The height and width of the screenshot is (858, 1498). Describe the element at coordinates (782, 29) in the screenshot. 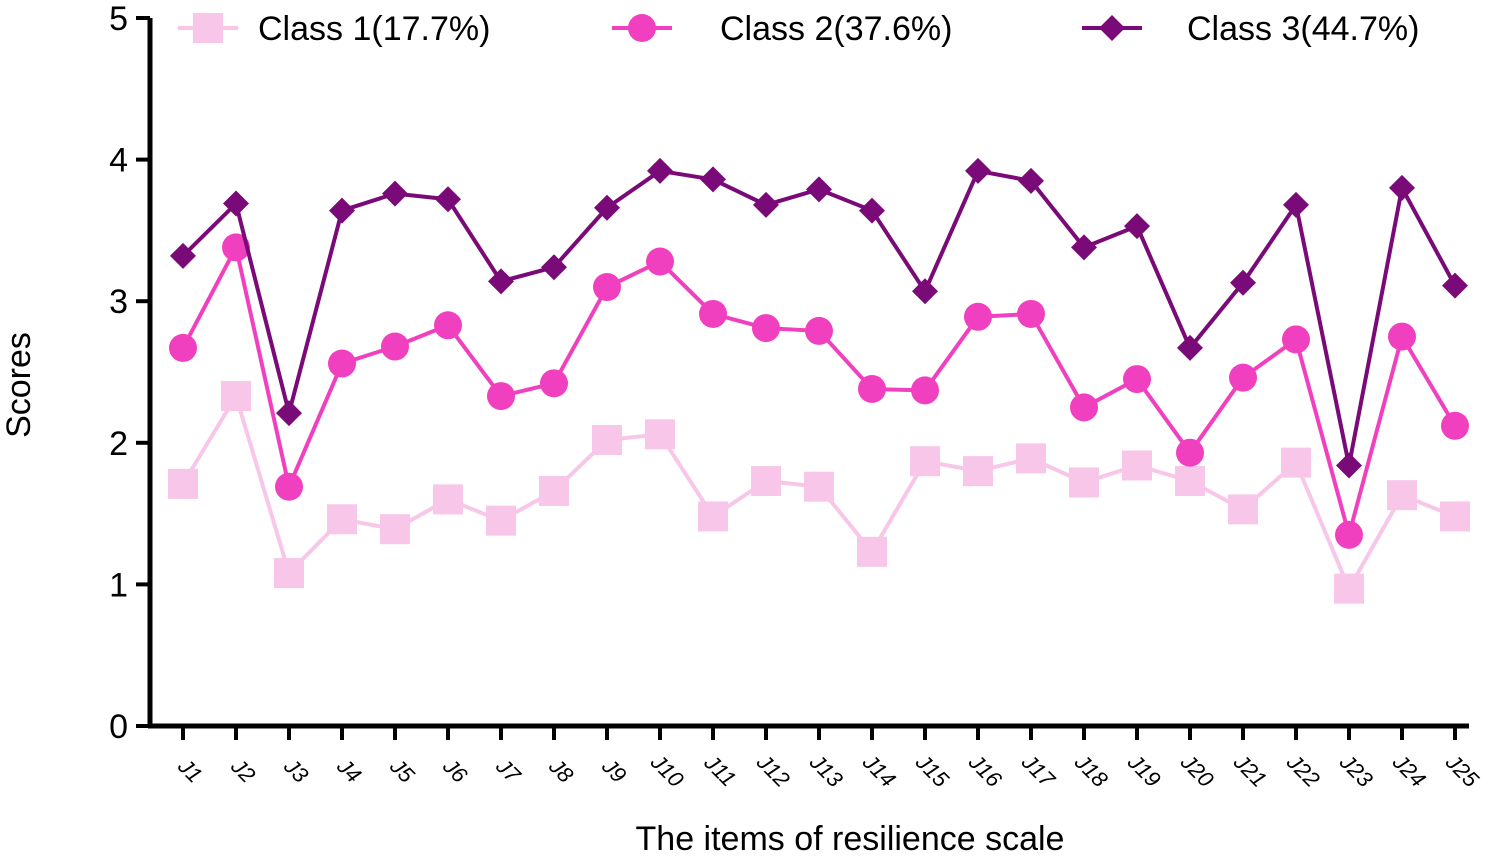

I see `legend-item-2: Class 2(37.6%)` at that location.